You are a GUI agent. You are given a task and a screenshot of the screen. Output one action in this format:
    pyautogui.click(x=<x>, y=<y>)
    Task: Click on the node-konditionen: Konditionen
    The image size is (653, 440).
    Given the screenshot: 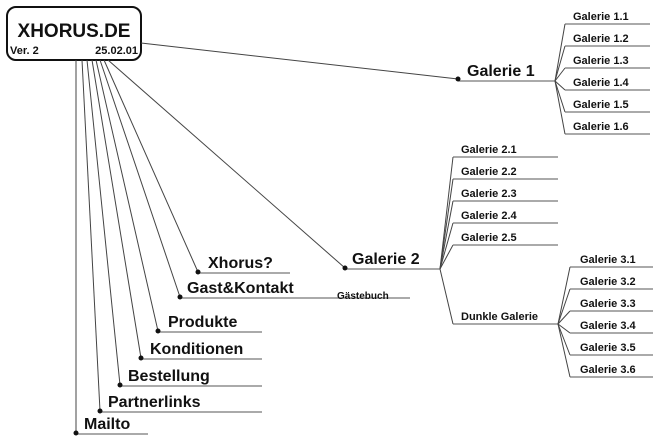 What is the action you would take?
    pyautogui.click(x=196, y=349)
    